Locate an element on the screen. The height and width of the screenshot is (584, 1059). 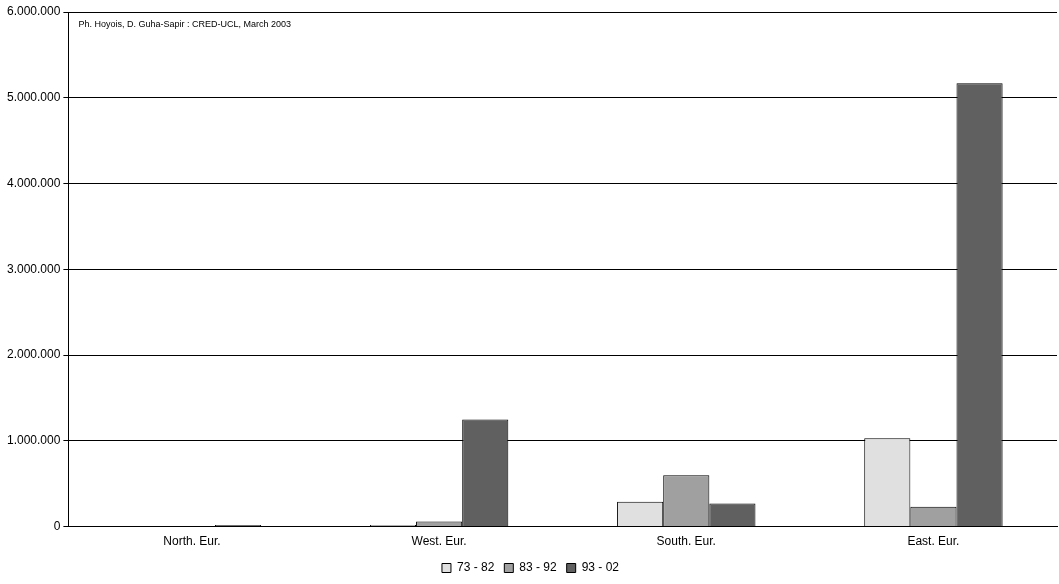
x-tick-label: West. Eur. is located at coordinates (439, 541).